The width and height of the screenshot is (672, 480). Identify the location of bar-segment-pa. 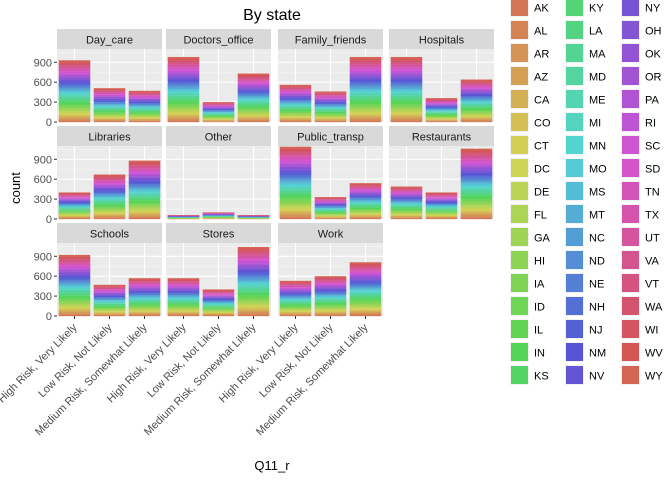
(330, 99).